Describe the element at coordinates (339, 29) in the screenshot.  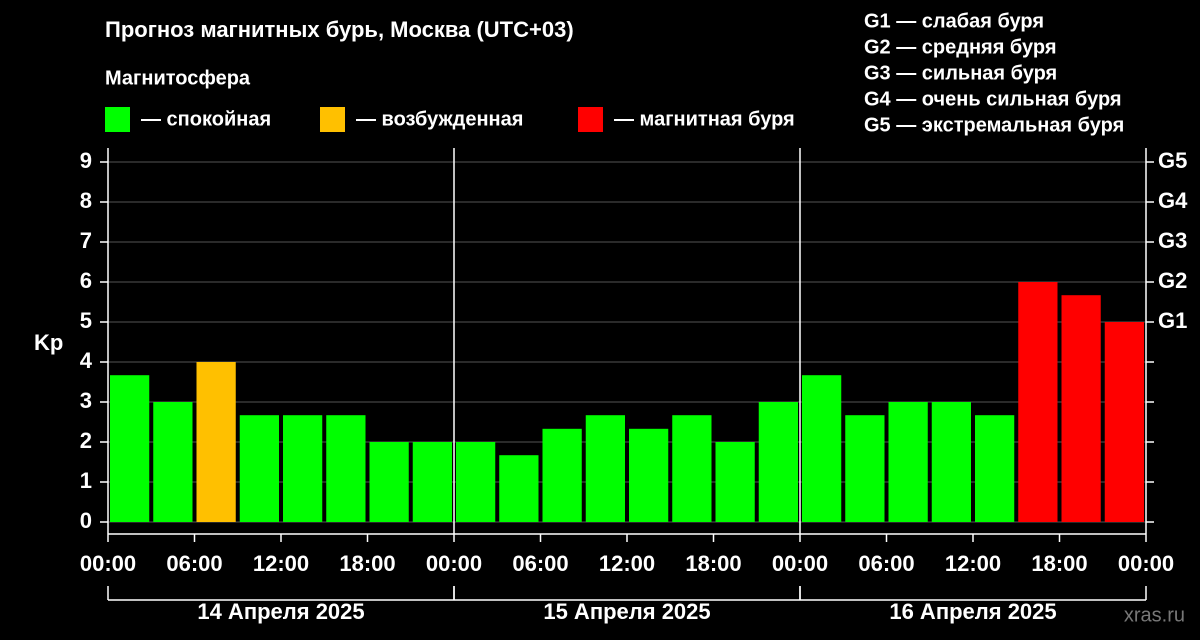
I see `chart-title: Прогноз магнитных бурь, Москва (UTC+03)` at that location.